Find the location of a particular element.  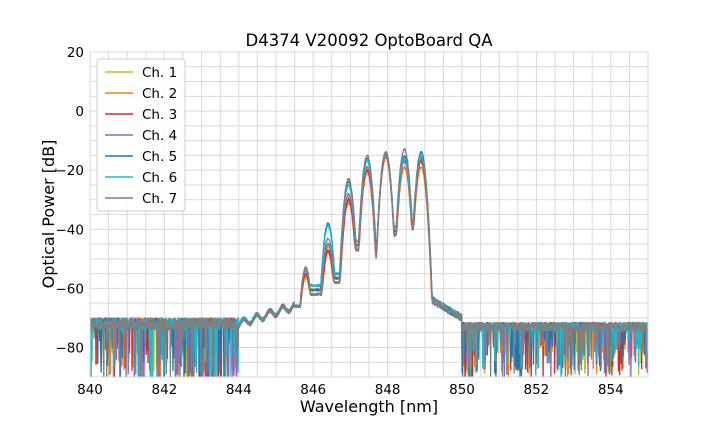

x-tick-label: 844 is located at coordinates (239, 390).